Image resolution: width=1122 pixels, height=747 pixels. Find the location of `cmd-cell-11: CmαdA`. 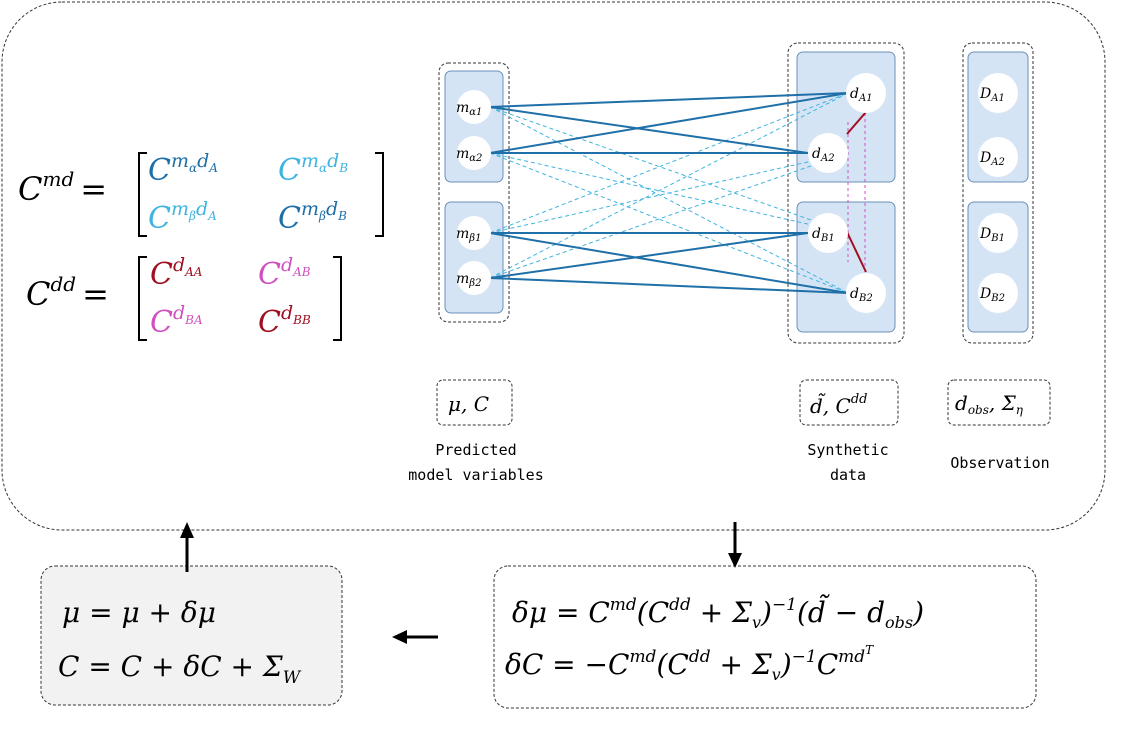

cmd-cell-11: CmαdA is located at coordinates (183, 169).